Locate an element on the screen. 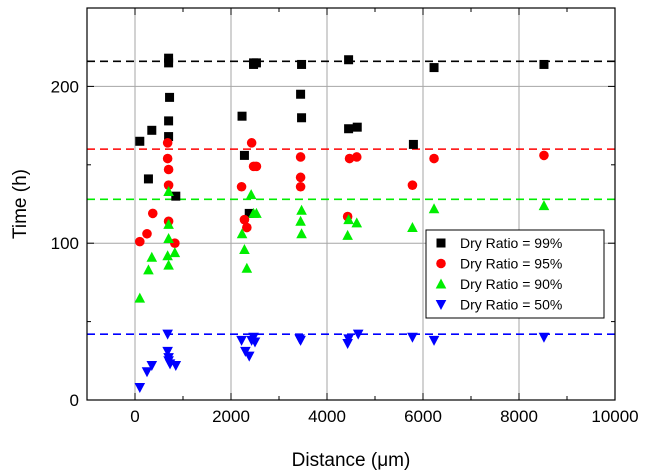 Image resolution: width=647 pixels, height=474 pixels. y-tick-label: 200 is located at coordinates (65, 86).